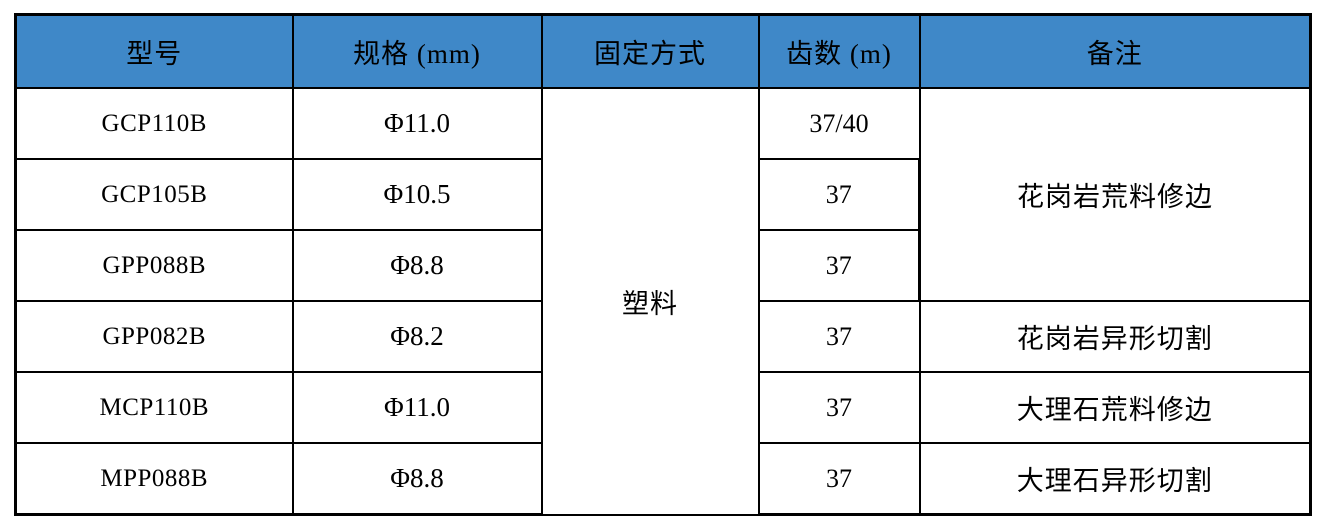 The width and height of the screenshot is (1329, 516). I want to click on column-header-fixing: 固定方式, so click(650, 51).